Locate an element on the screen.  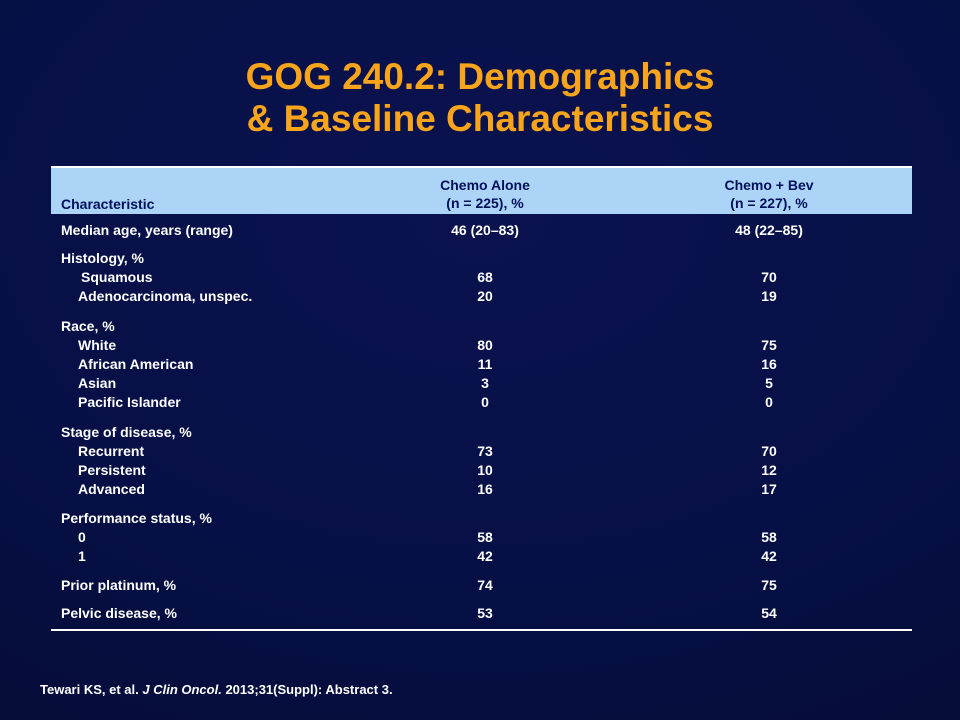
table-row: Prior platinum, % 74 75 is located at coordinates (481, 585).